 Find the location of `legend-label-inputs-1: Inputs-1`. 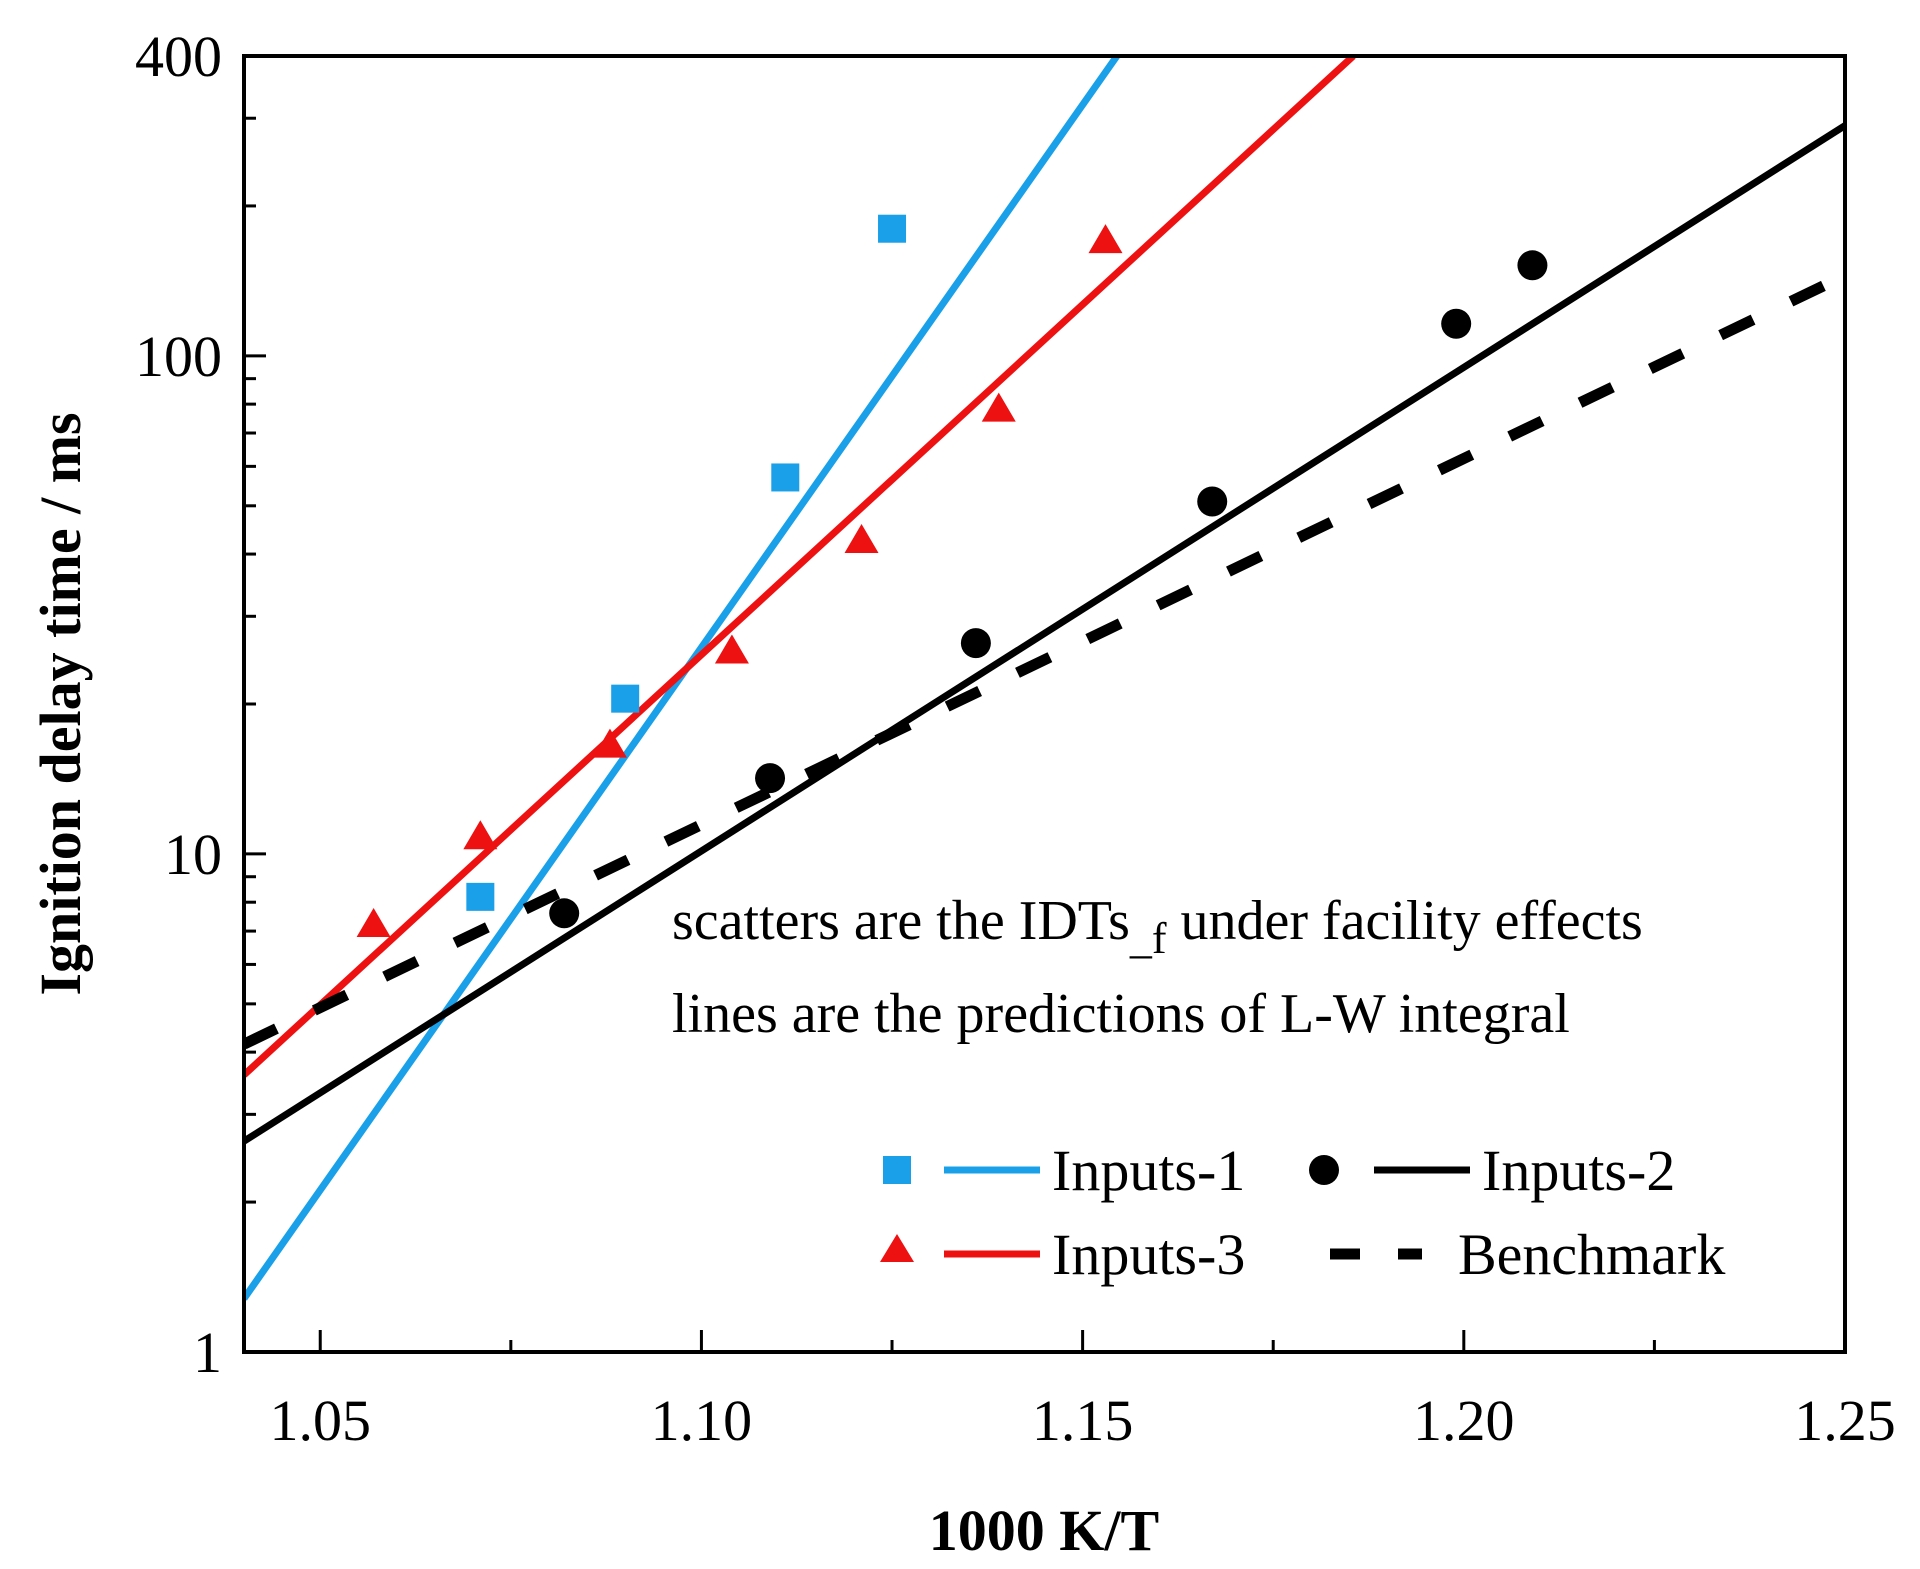

legend-label-inputs-1: Inputs-1 is located at coordinates (1148, 1170).